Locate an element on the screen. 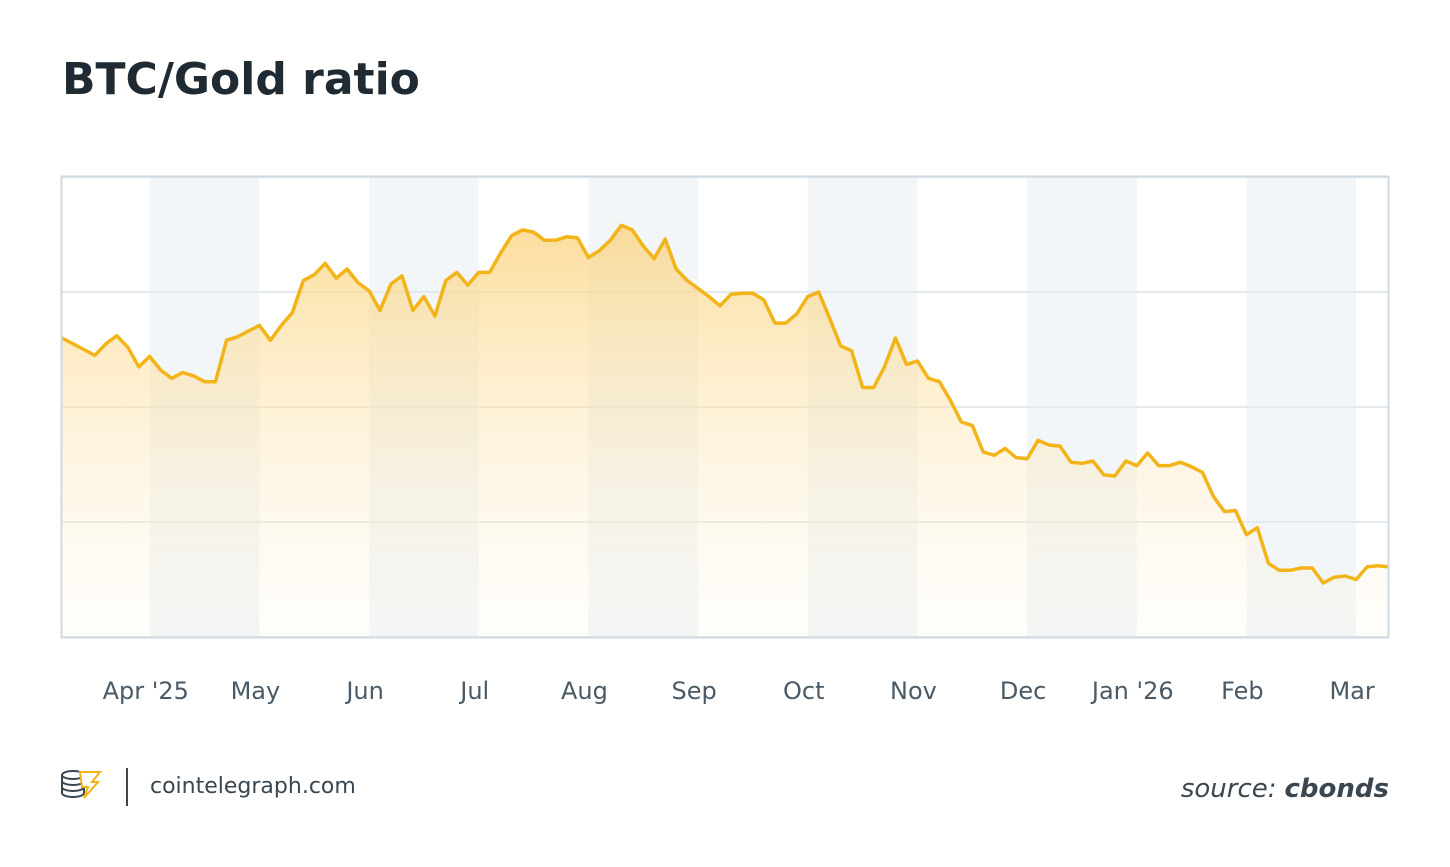 The image size is (1450, 867). x-tick-label: Feb is located at coordinates (1242, 691).